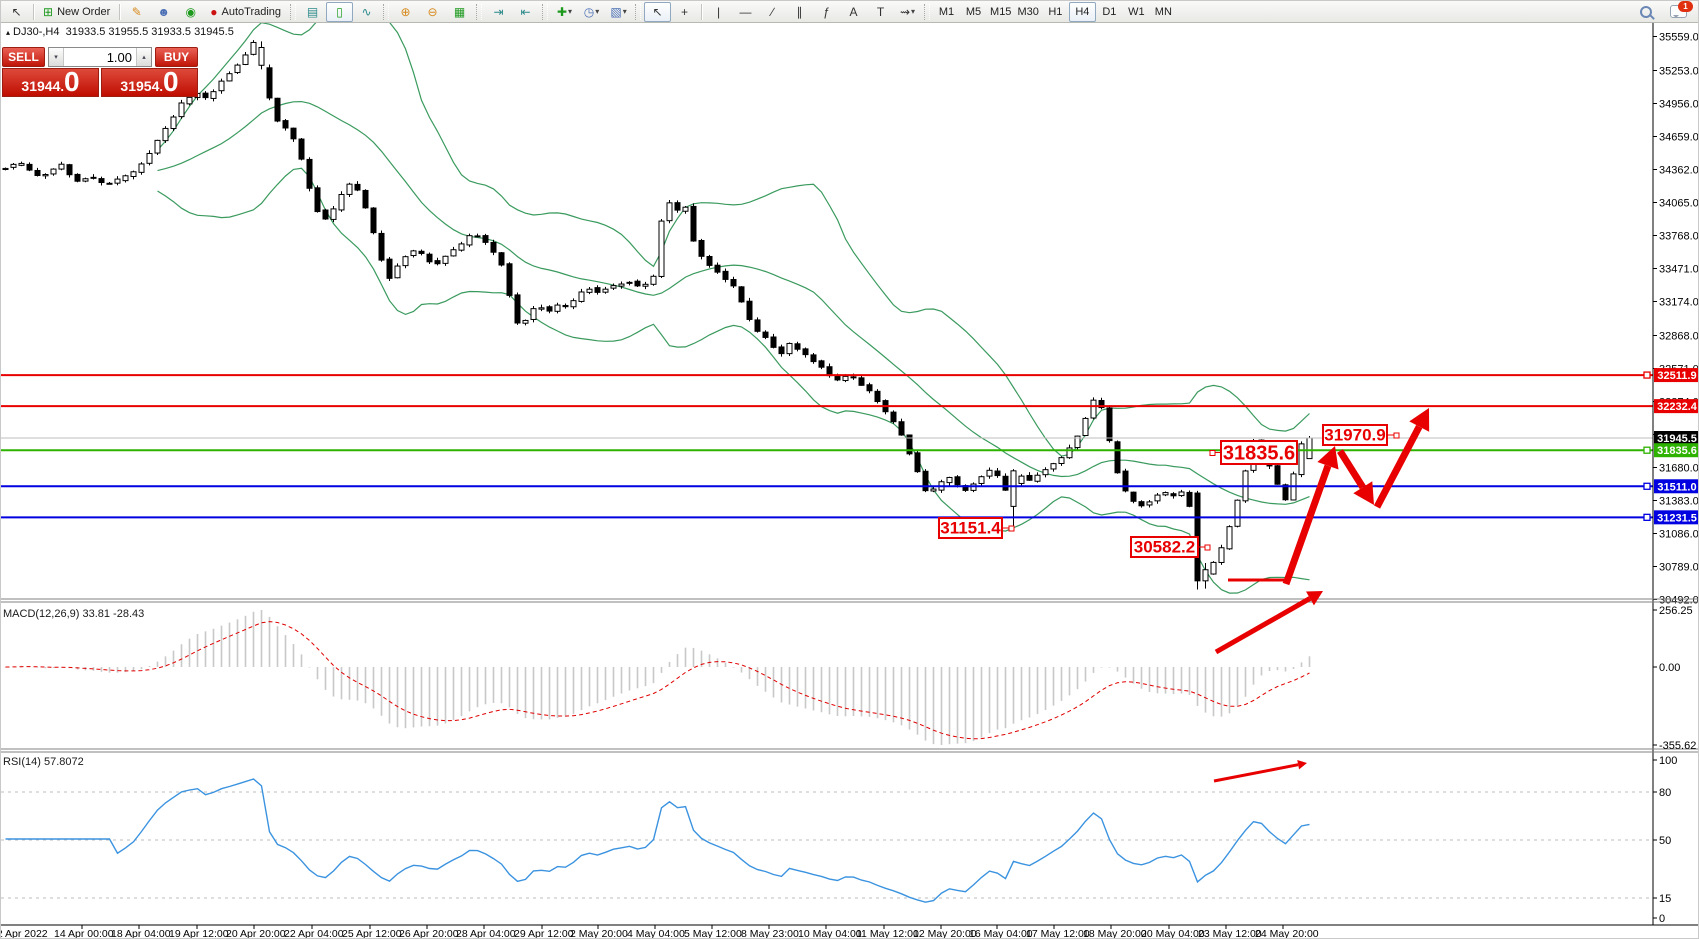 This screenshot has width=1699, height=939. What do you see at coordinates (718, 12) in the screenshot?
I see `vertical-line-tool-button: |` at bounding box center [718, 12].